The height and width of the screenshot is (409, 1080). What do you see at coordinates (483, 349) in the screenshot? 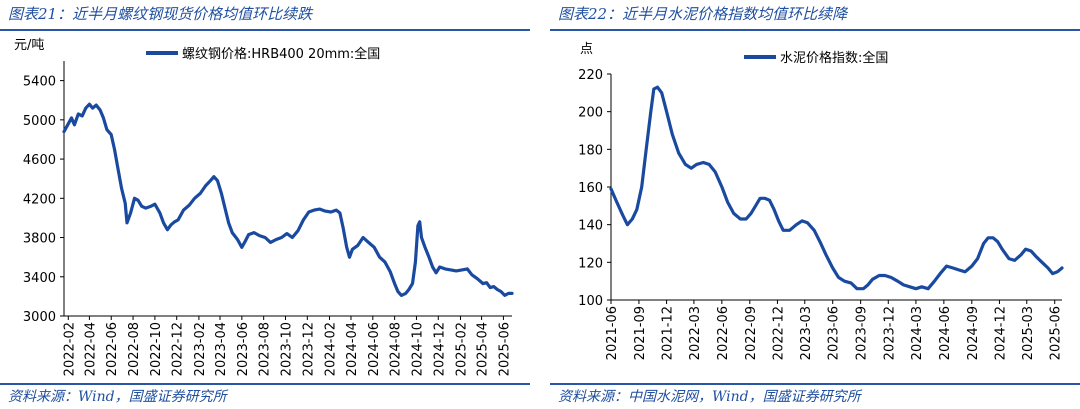
I see `x-tick-label: 2025-04` at bounding box center [483, 349].